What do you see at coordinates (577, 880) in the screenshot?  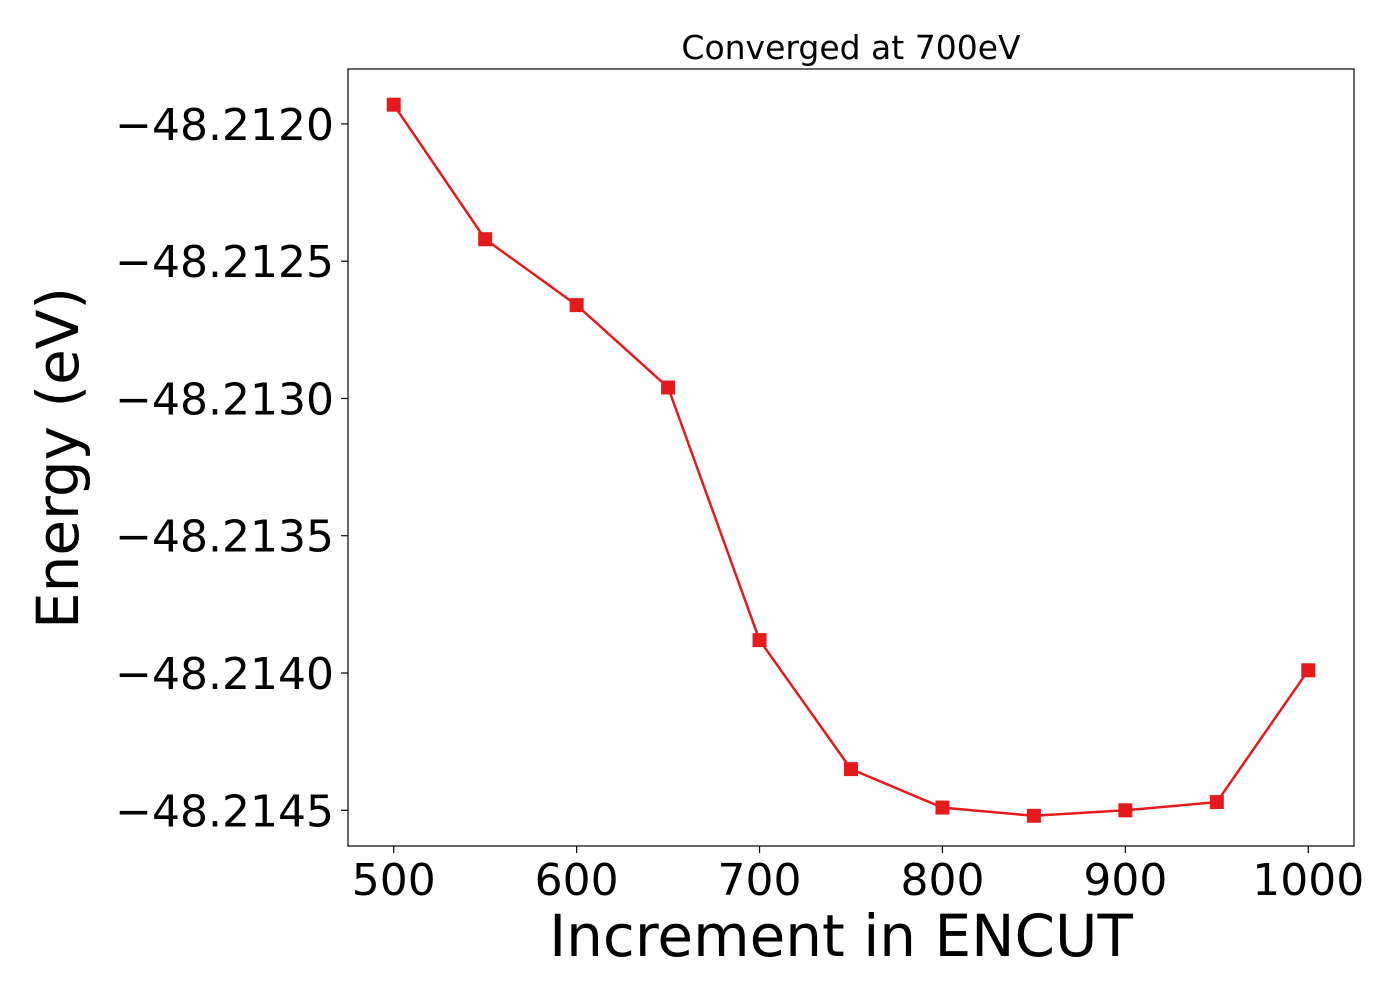 I see `x-tick-label: 600` at bounding box center [577, 880].